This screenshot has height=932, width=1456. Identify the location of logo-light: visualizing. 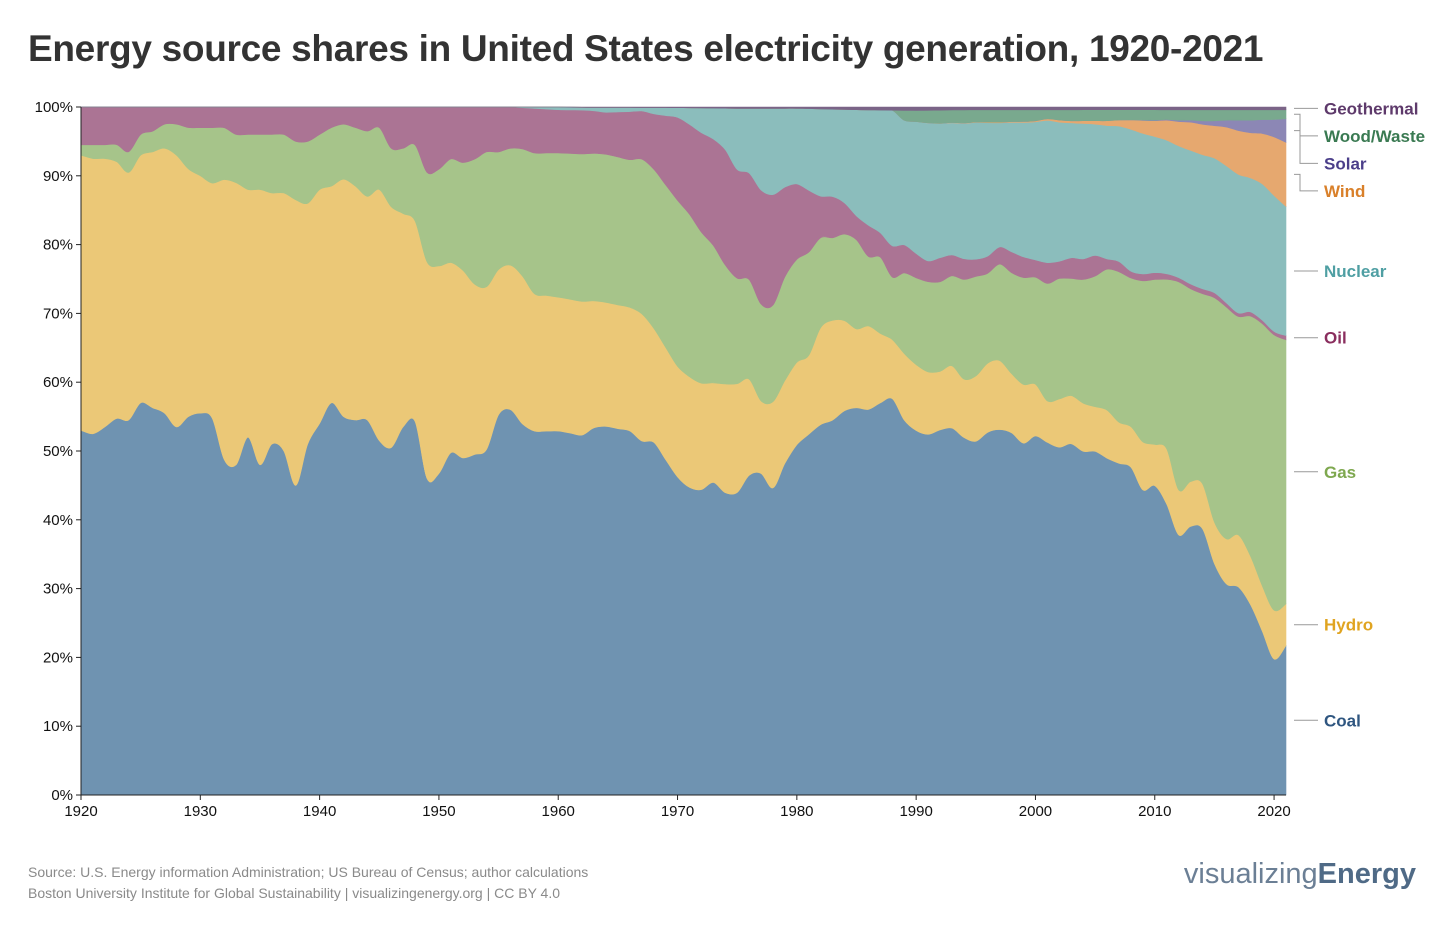
(1250, 874).